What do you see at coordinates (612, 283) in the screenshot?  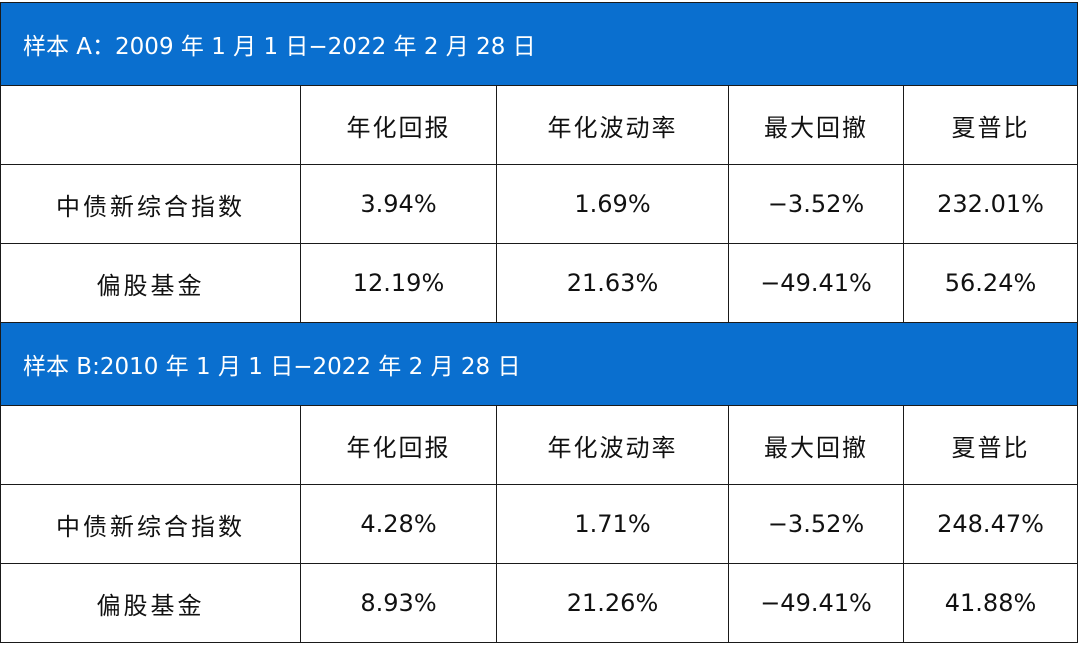 I see `cell-annual-volatility: 21.63%` at bounding box center [612, 283].